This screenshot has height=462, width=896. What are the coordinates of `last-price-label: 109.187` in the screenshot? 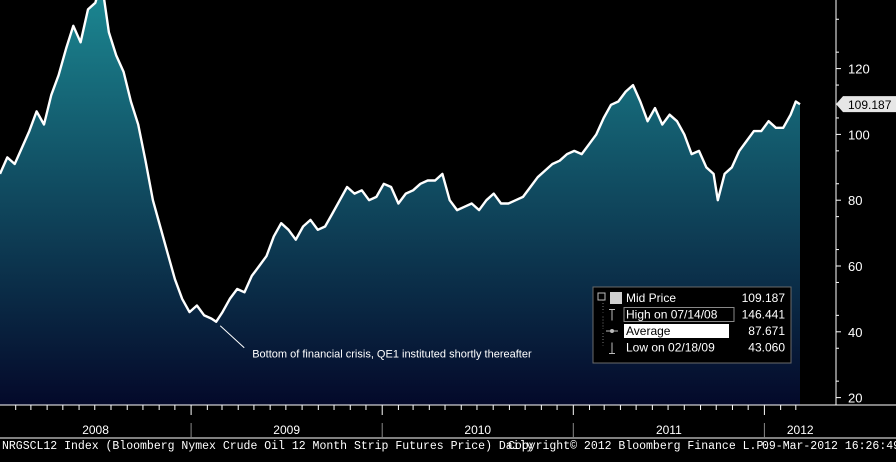 It's located at (870, 105).